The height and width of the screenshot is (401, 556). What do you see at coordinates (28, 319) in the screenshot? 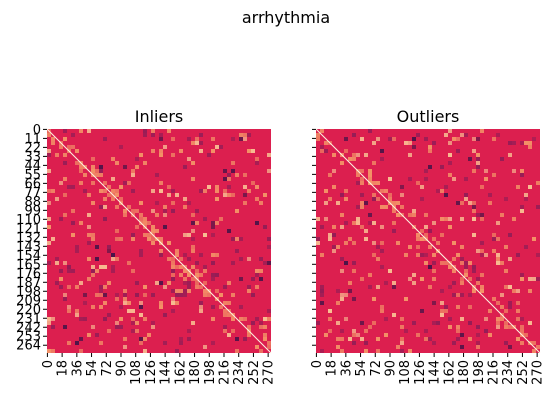
I see `y-tick-label: 231` at bounding box center [28, 319].